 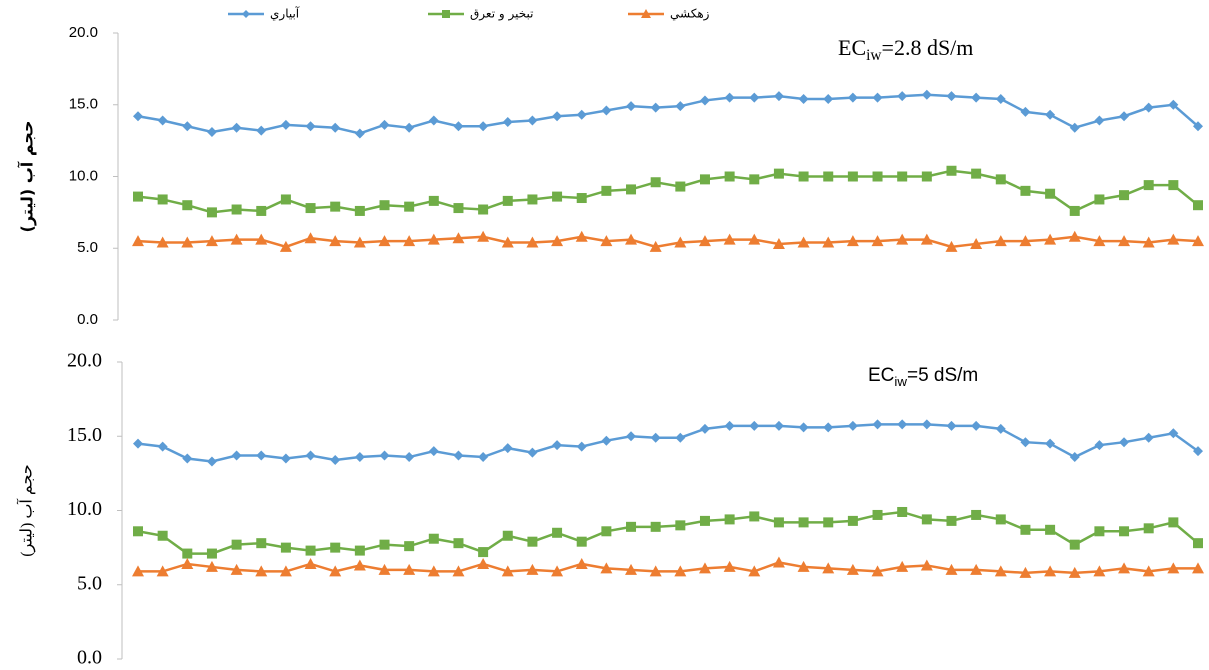 What do you see at coordinates (690, 14) in the screenshot?
I see `legend-label: زهكشي` at bounding box center [690, 14].